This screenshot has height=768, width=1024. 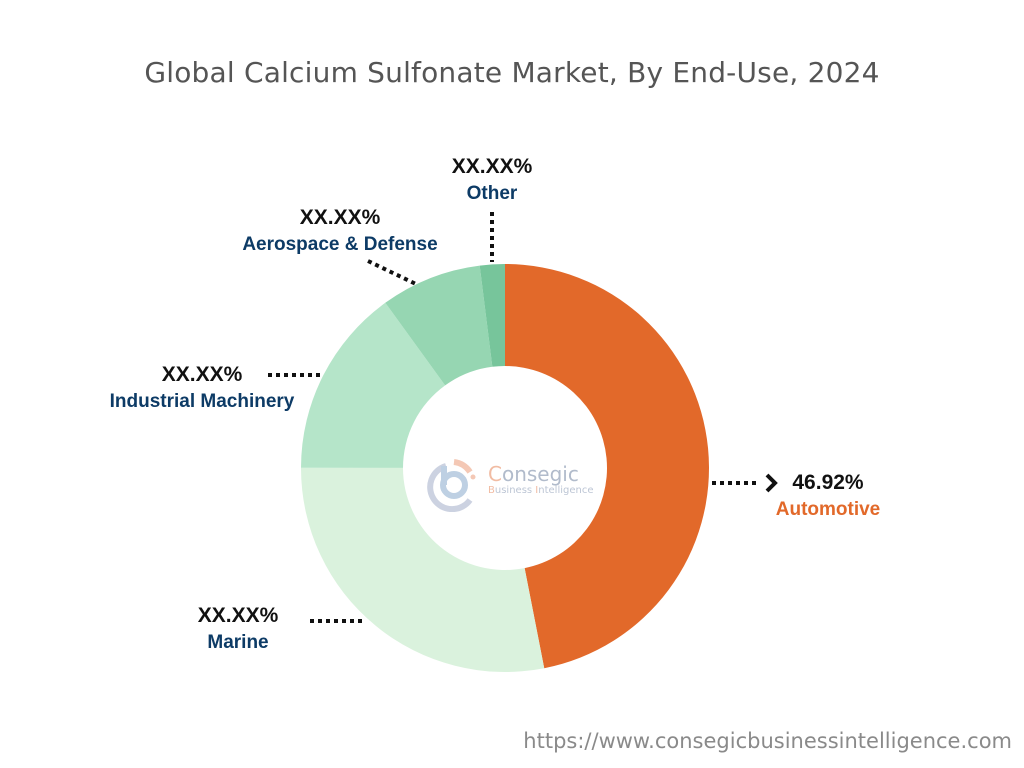 I want to click on automotive-percent: 46.92%, so click(x=828, y=482).